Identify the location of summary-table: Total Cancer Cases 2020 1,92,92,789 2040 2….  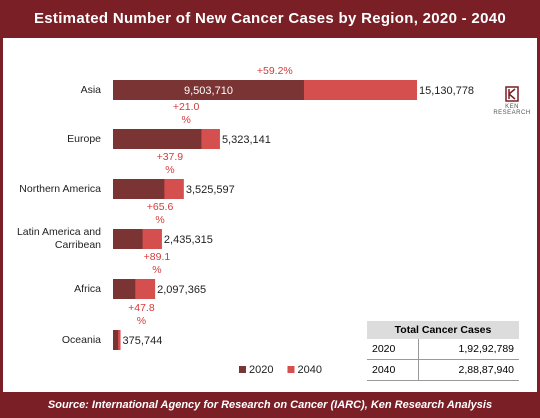
(443, 351).